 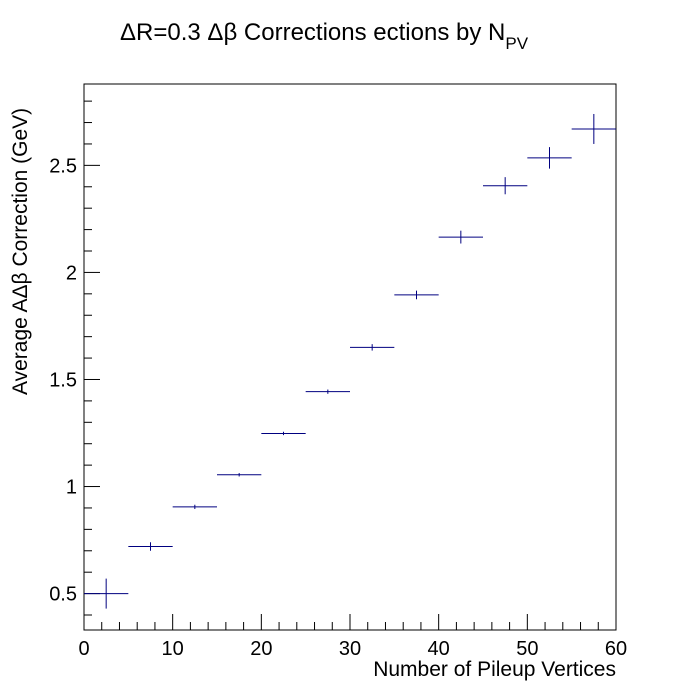 What do you see at coordinates (173, 649) in the screenshot?
I see `x-tick-label: 10` at bounding box center [173, 649].